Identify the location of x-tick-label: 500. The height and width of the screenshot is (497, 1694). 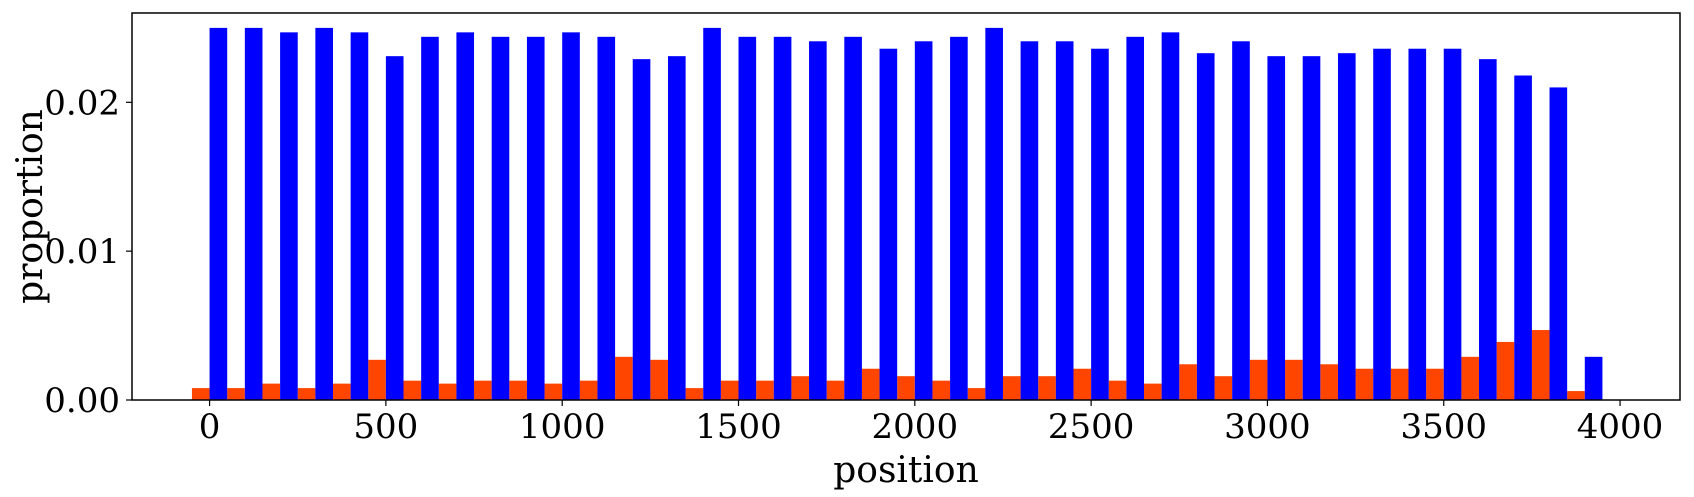
(385, 427).